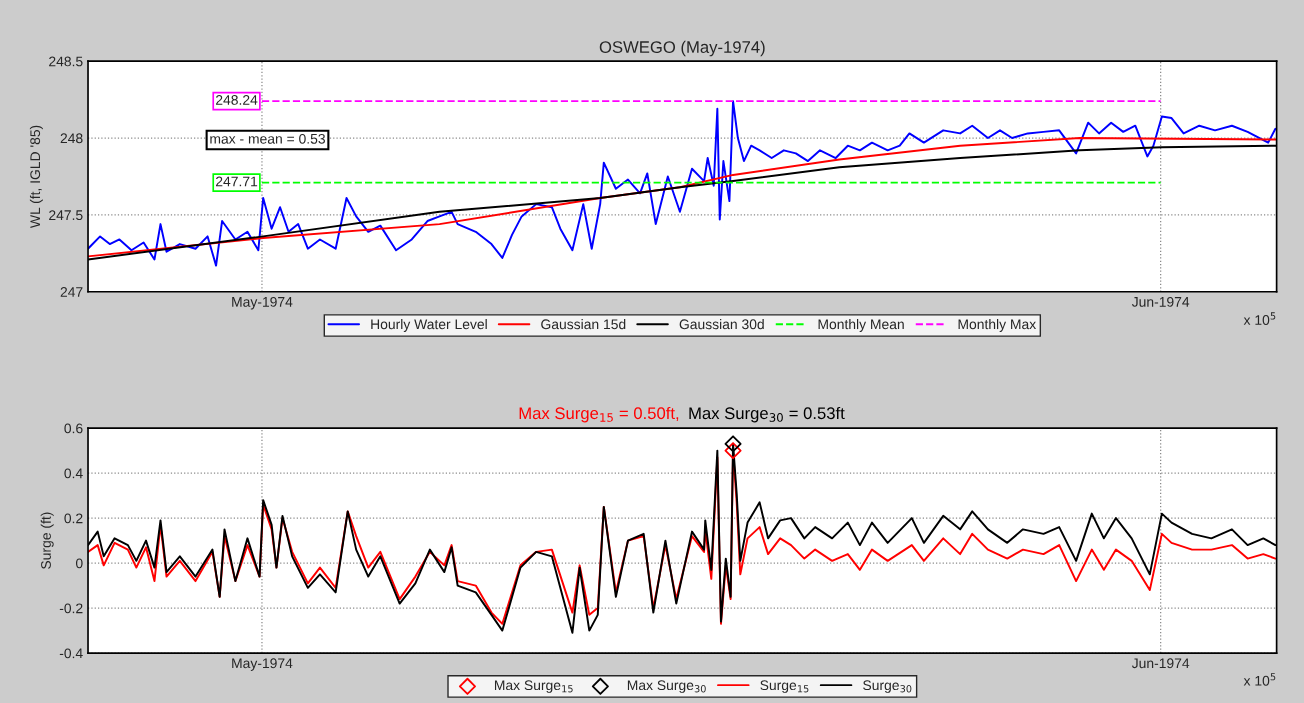 Image resolution: width=1304 pixels, height=703 pixels. What do you see at coordinates (721, 324) in the screenshot?
I see `legend-label: Gaussian 30d` at bounding box center [721, 324].